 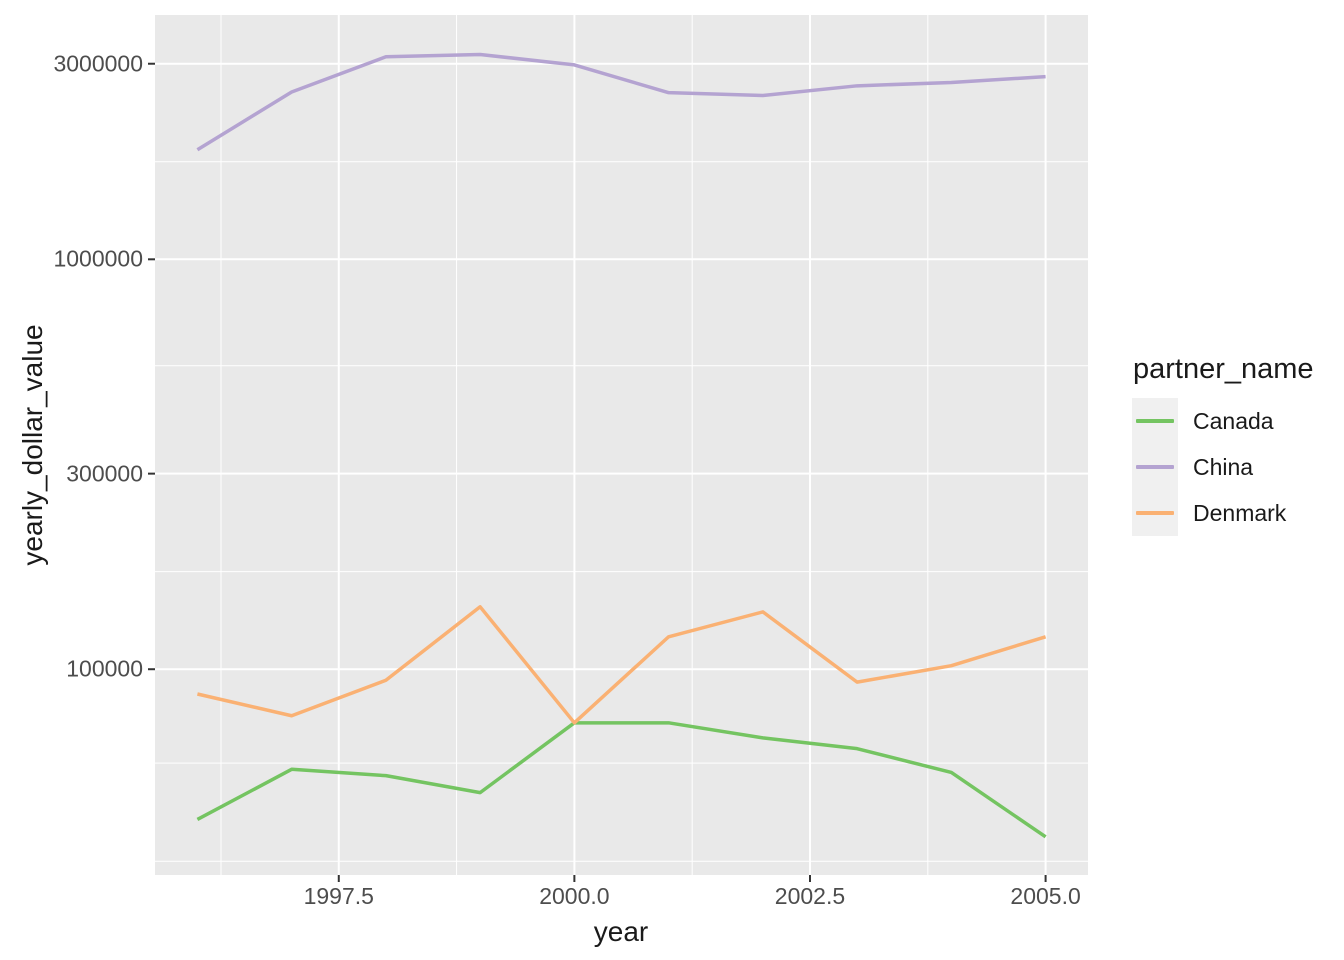 I want to click on y-tick-label: 100000, so click(x=104, y=668).